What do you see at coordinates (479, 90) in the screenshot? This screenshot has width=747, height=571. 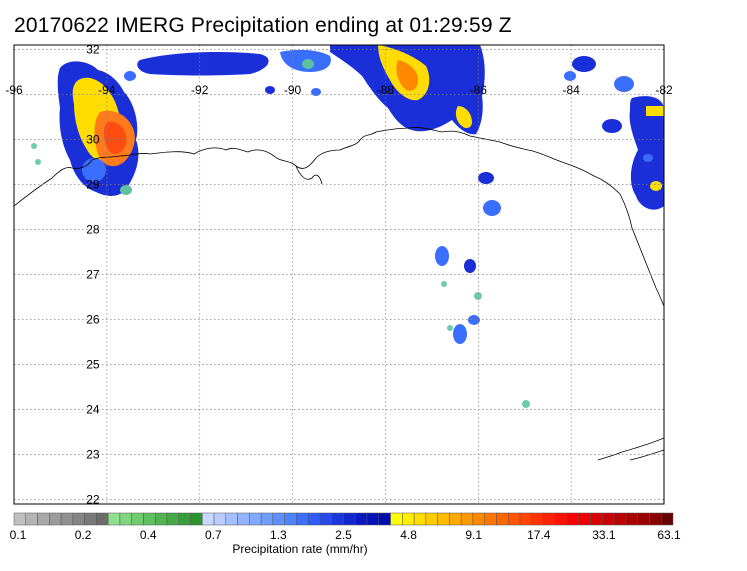 I see `longitude-label: -86` at bounding box center [479, 90].